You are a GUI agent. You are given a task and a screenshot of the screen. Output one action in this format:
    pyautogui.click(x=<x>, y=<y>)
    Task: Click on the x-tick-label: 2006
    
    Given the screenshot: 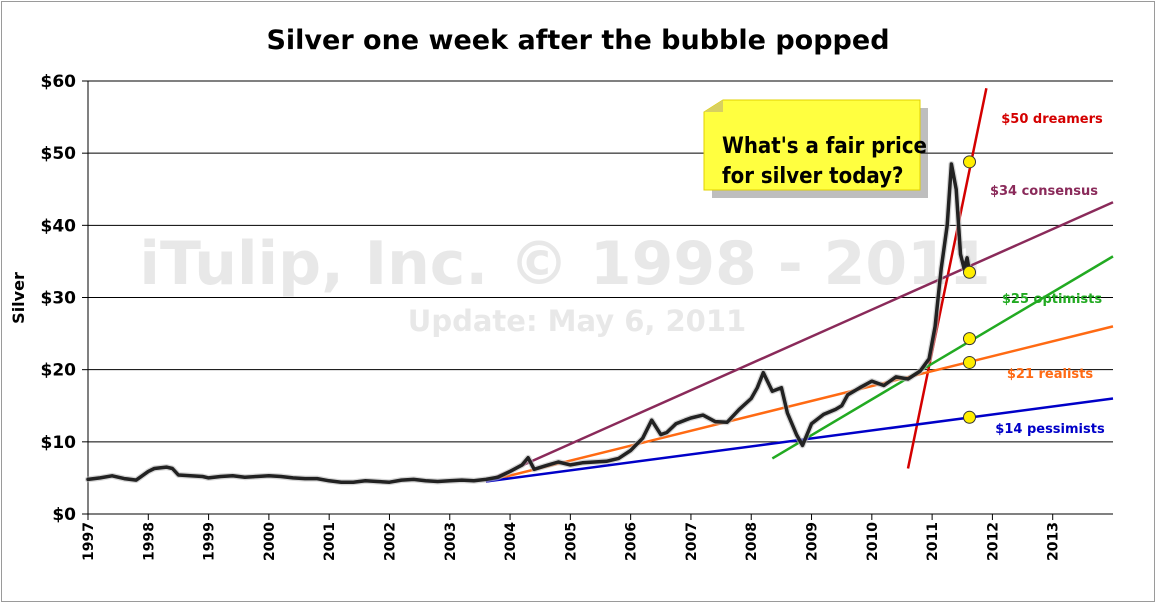 What is the action you would take?
    pyautogui.click(x=632, y=541)
    